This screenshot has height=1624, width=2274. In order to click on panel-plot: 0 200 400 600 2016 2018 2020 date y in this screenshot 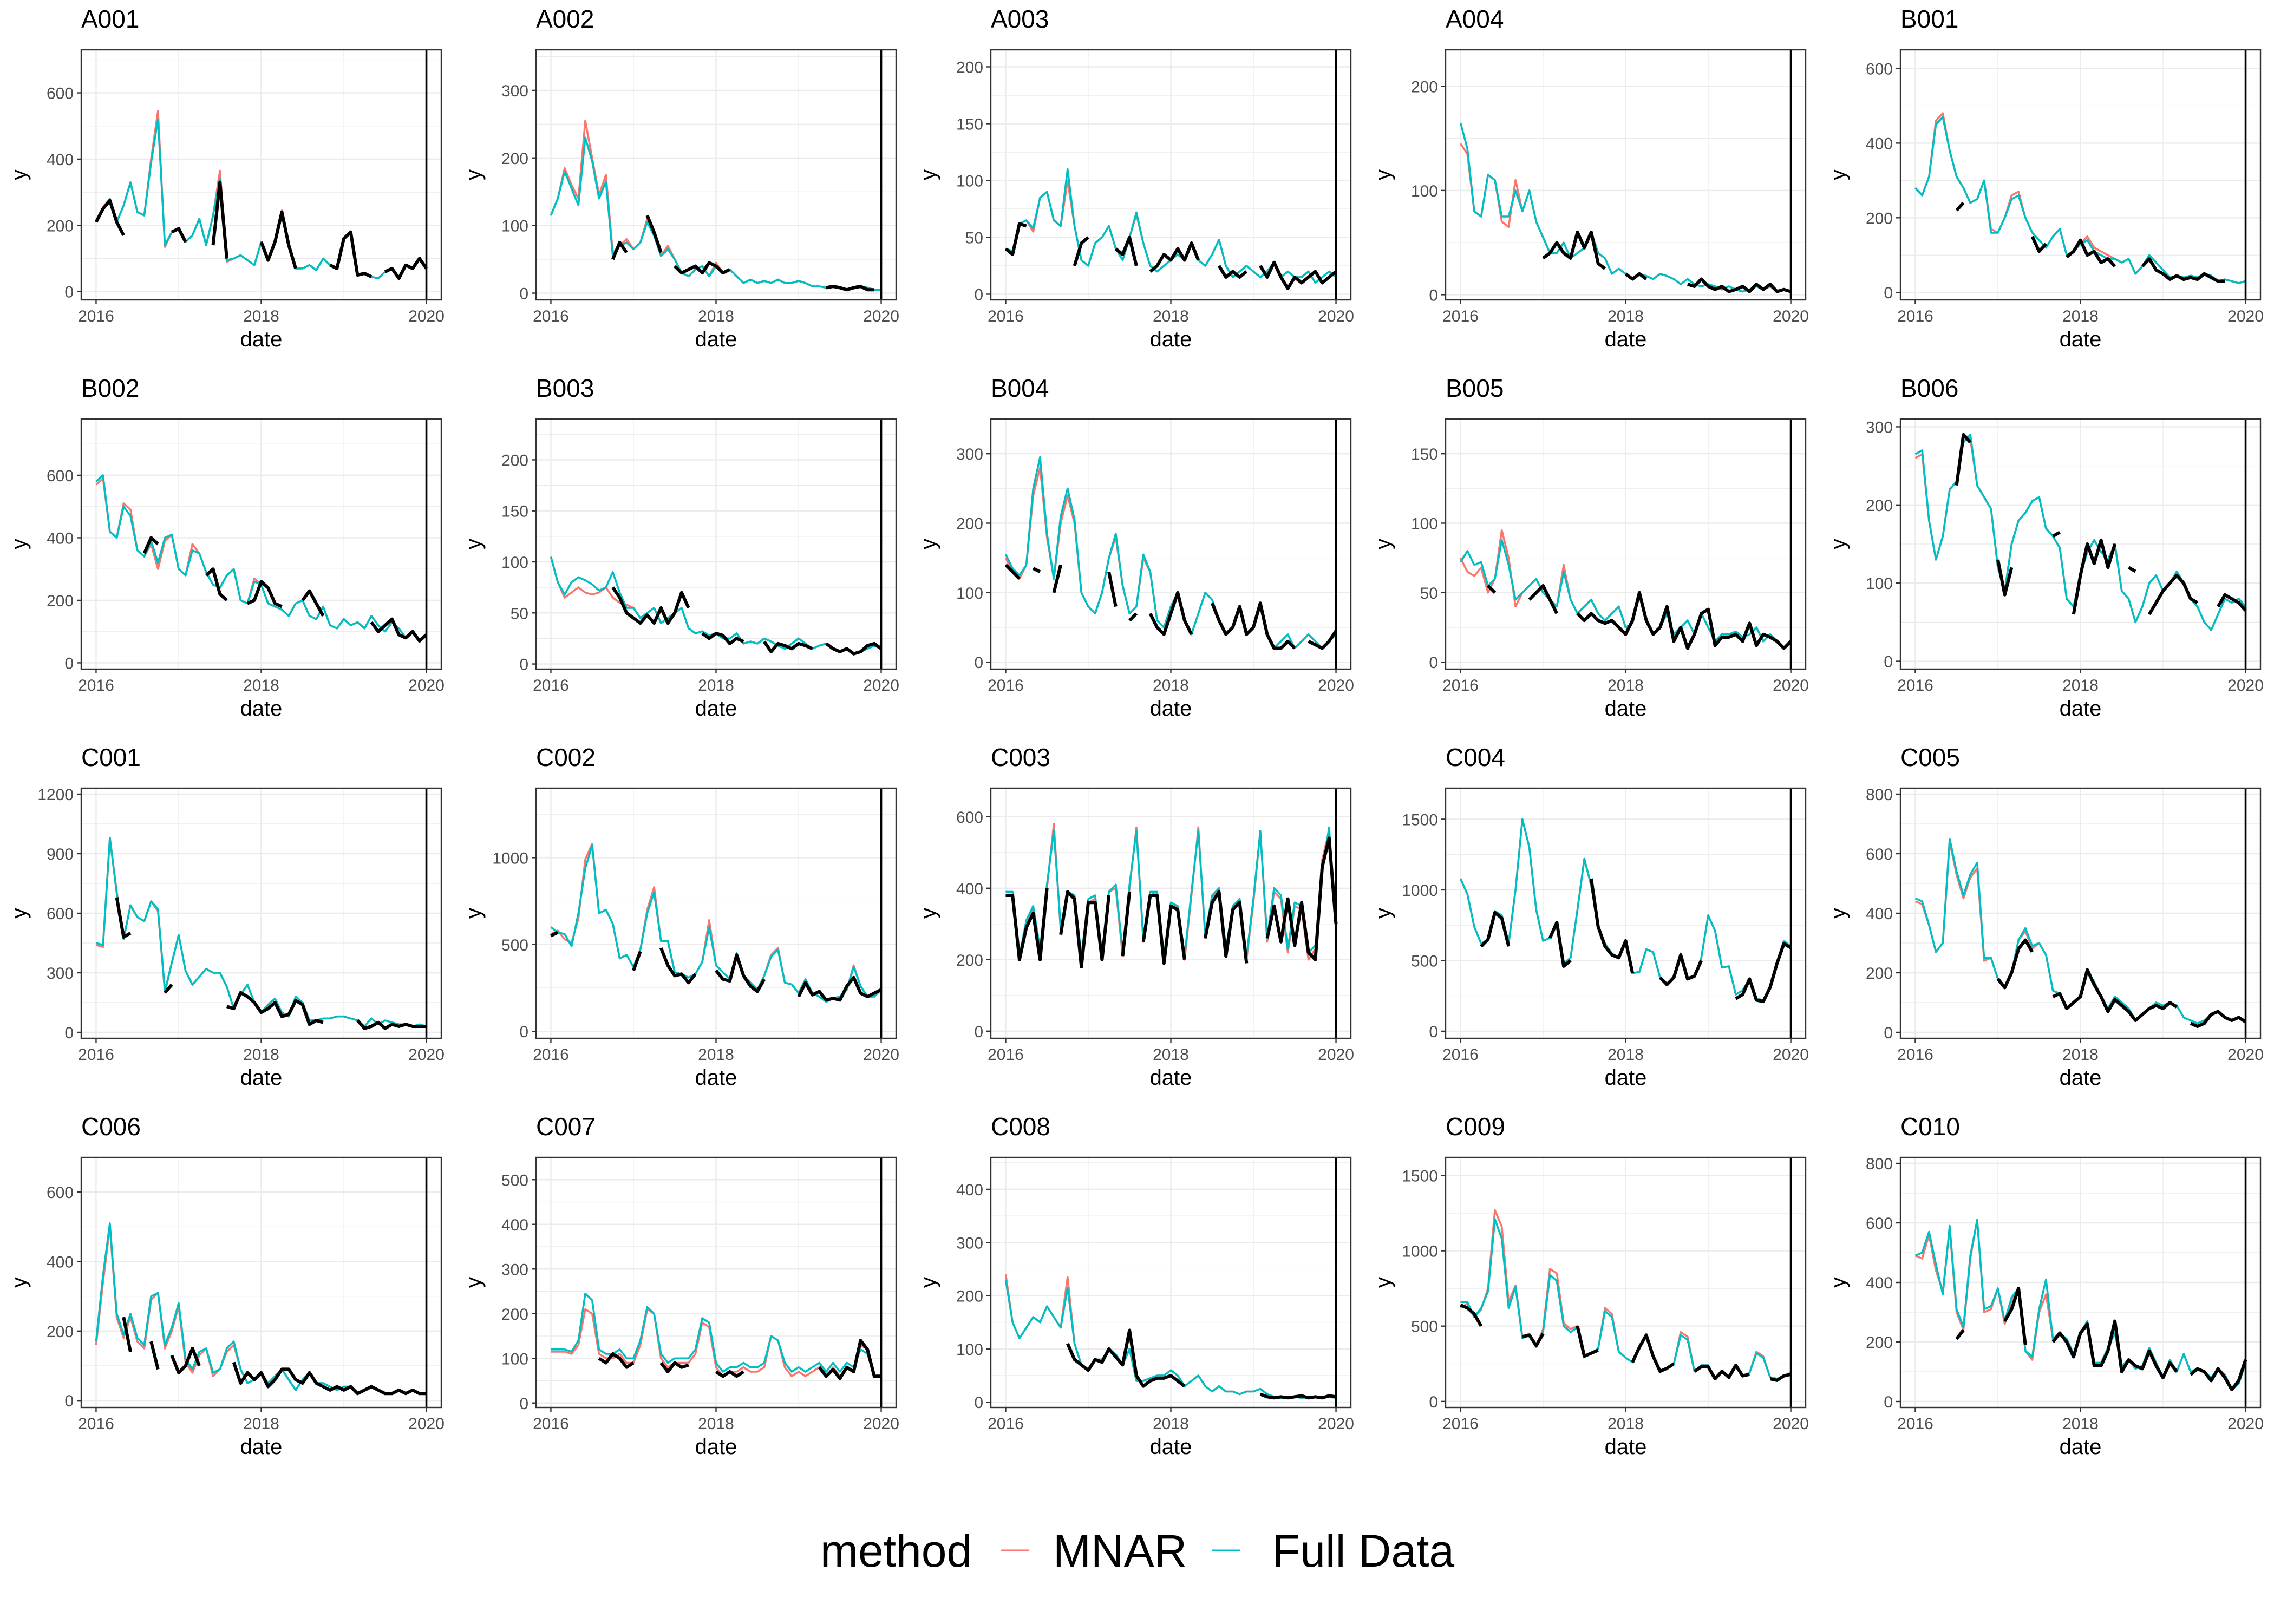, I will do `click(1136, 939)`.